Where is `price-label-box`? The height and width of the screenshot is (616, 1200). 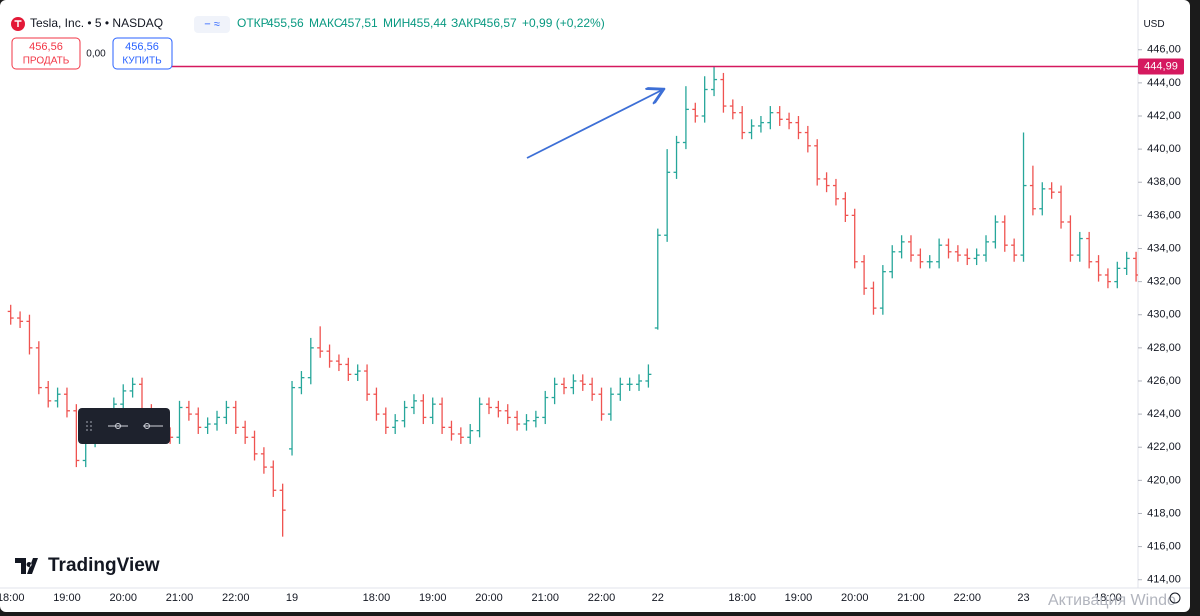
price-label-box is located at coordinates (1161, 66).